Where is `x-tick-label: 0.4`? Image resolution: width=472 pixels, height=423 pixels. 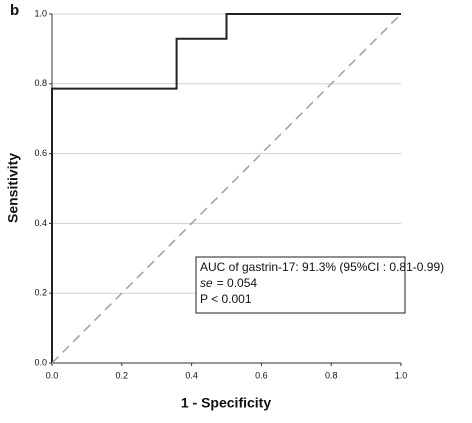
x-tick-label: 0.4 is located at coordinates (191, 375).